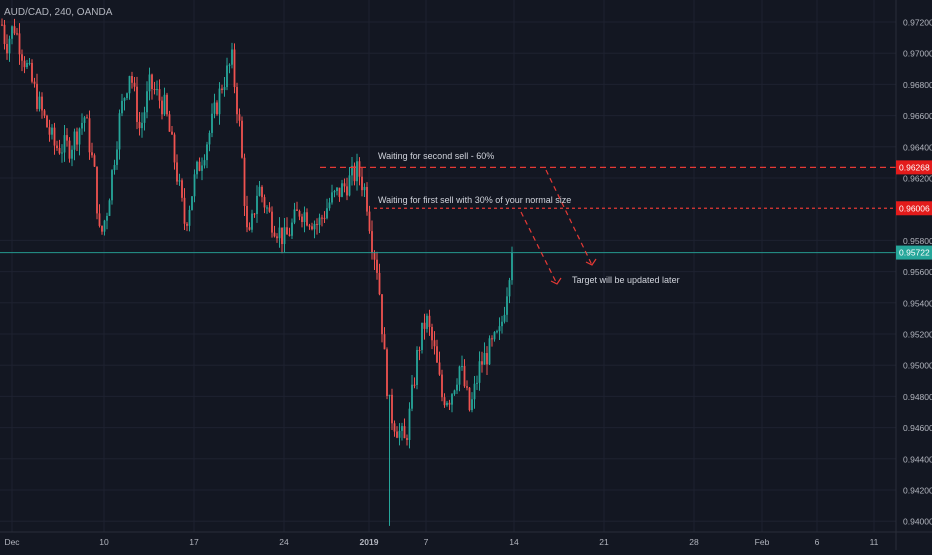 Image resolution: width=932 pixels, height=555 pixels. What do you see at coordinates (917, 303) in the screenshot?
I see `price-tick-label: 0.95400` at bounding box center [917, 303].